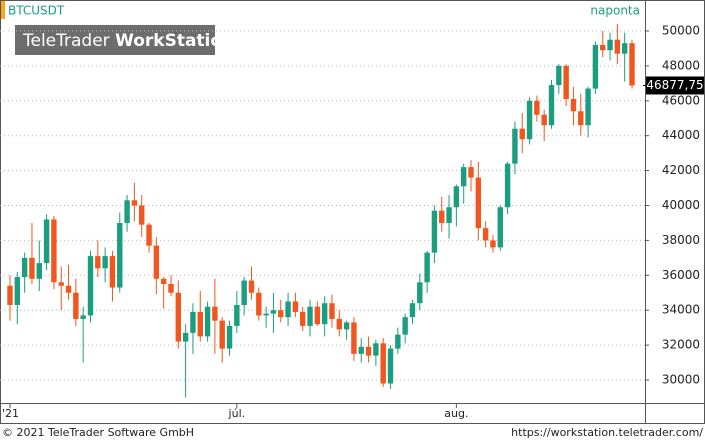  I want to click on footer-left: © 2021 TeleTrader Software GmbH, so click(98, 432).